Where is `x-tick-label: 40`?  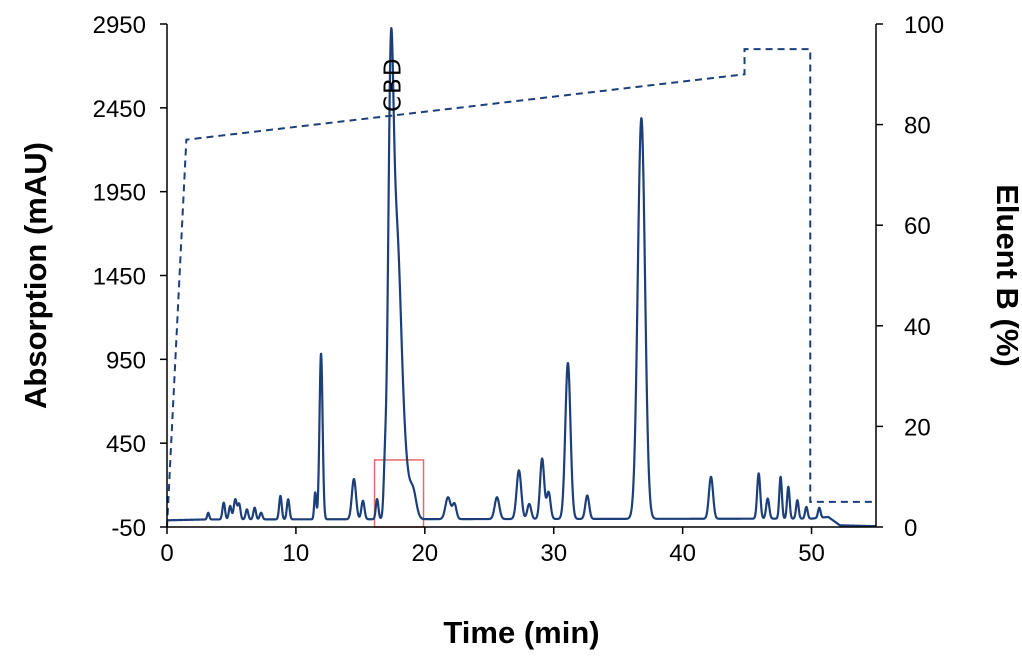 x-tick-label: 40 is located at coordinates (682, 553).